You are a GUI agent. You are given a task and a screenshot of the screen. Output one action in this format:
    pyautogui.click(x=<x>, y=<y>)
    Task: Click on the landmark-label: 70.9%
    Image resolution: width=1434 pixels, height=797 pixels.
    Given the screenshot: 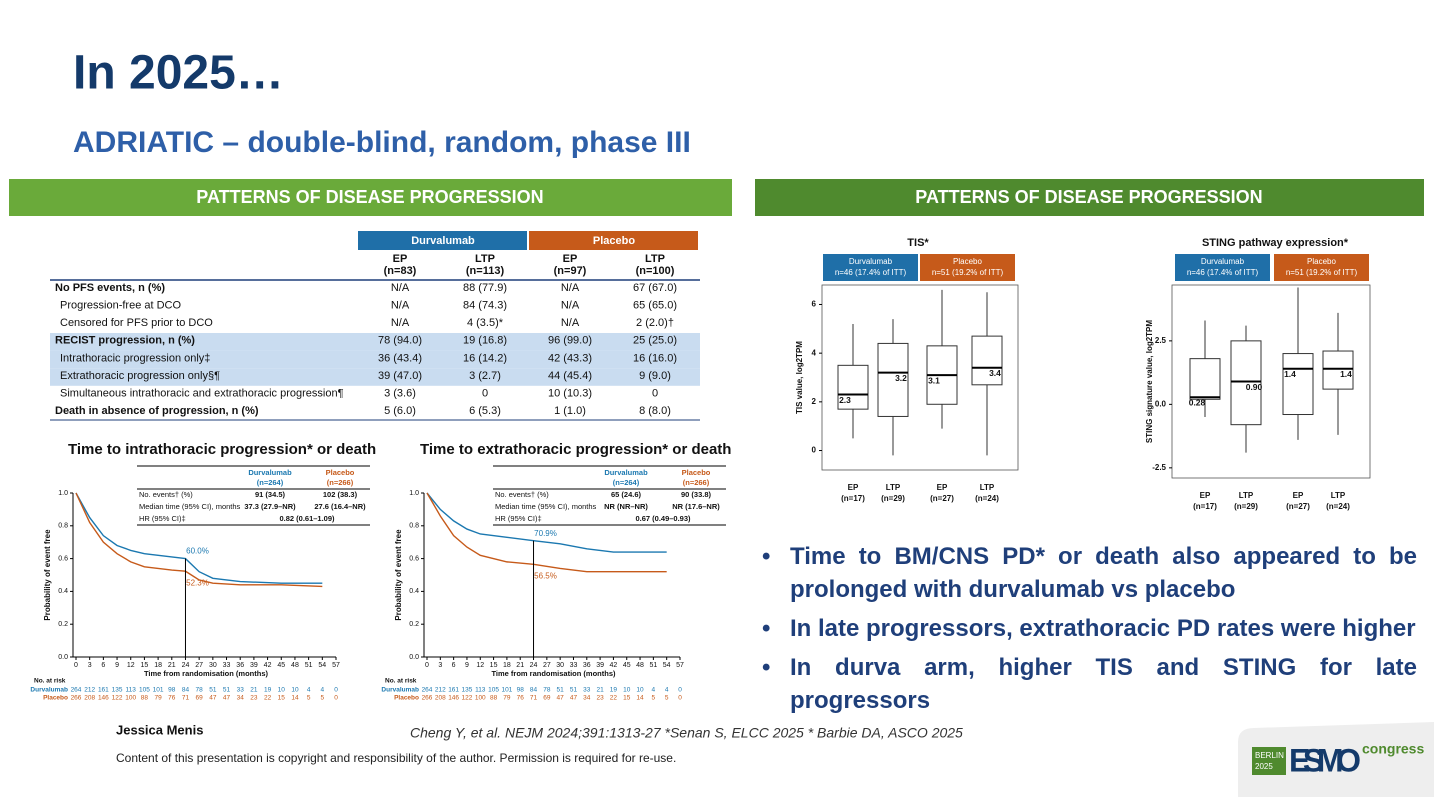 What is the action you would take?
    pyautogui.click(x=545, y=533)
    